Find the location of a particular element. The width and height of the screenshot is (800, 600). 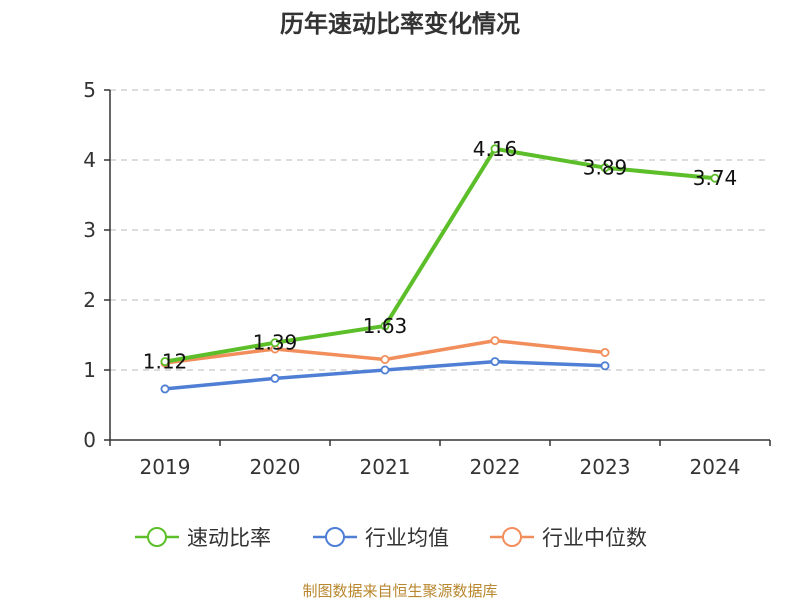

legend-item: 速动比率 is located at coordinates (203, 538).